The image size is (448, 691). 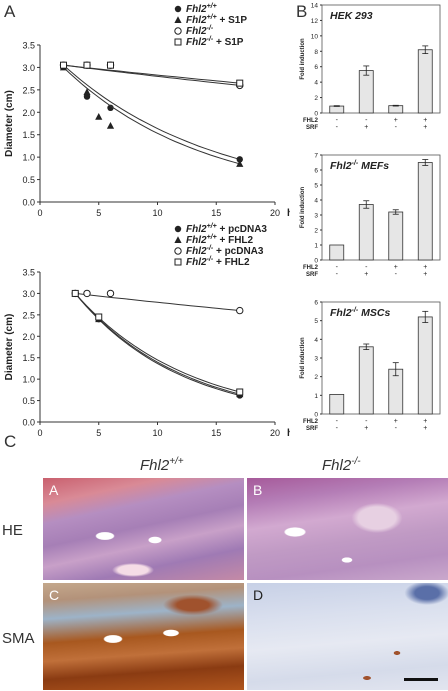 What do you see at coordinates (218, 262) in the screenshot?
I see `legend-label: Fhl2-/- + FHL2` at bounding box center [218, 262].